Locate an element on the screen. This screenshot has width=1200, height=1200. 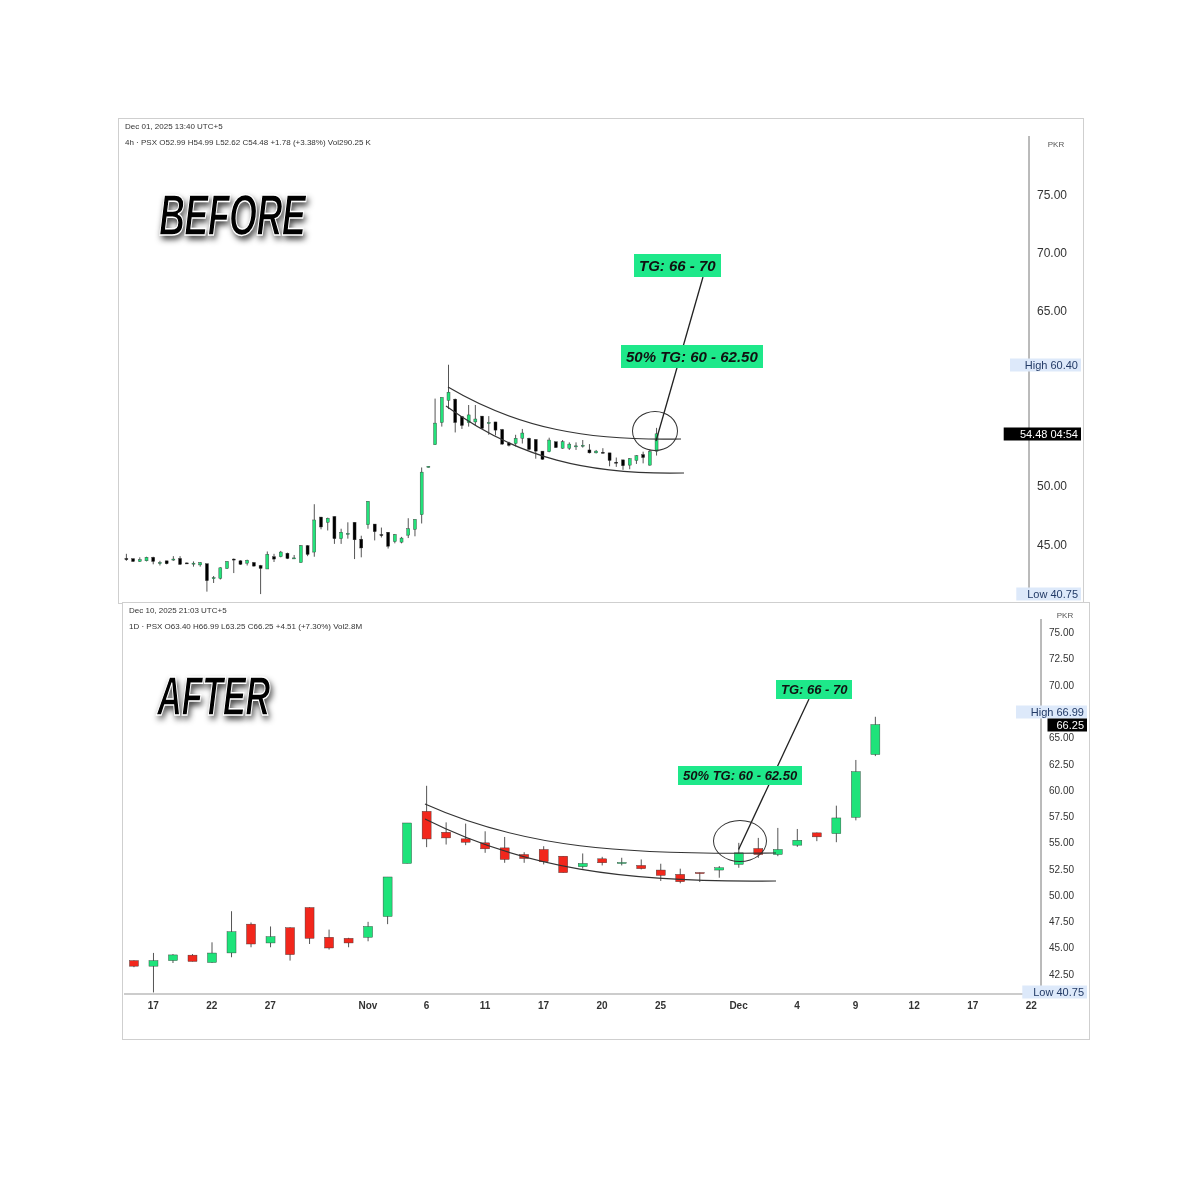
x-tick-label: Nov is located at coordinates (368, 1006).